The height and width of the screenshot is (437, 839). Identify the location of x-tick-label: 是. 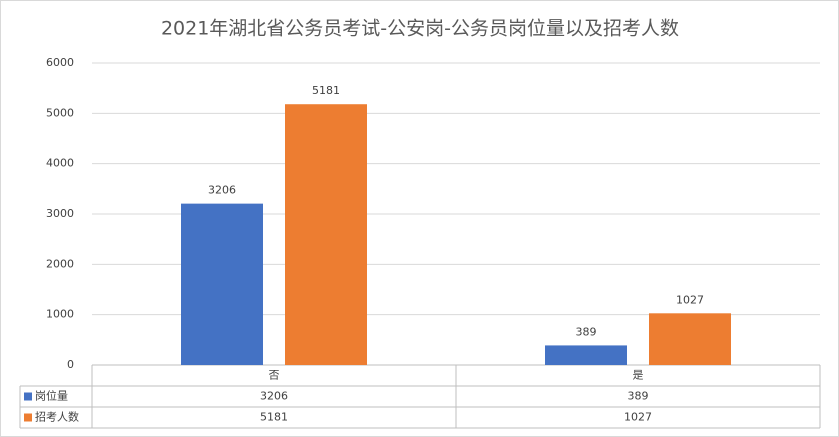
(638, 375).